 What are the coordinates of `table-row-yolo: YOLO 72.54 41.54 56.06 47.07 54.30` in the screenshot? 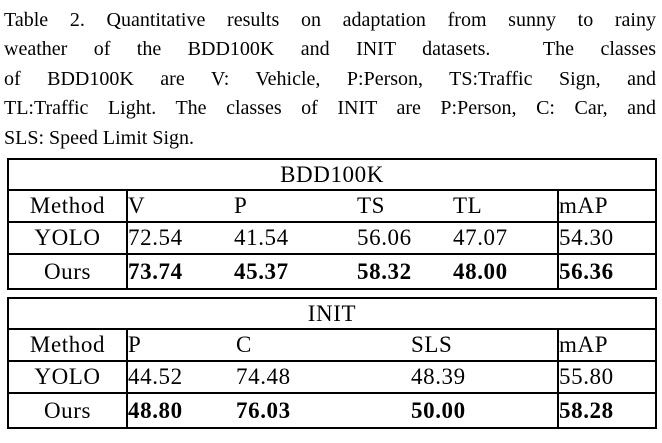 It's located at (332, 239).